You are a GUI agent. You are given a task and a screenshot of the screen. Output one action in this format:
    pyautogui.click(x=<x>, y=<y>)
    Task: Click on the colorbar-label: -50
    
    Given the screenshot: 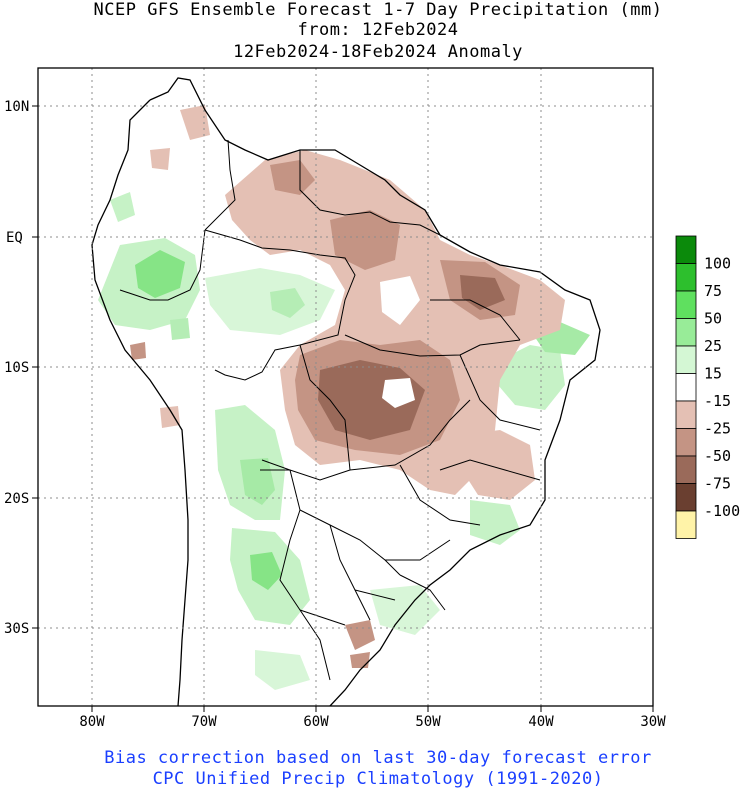 What is the action you would take?
    pyautogui.click(x=717, y=456)
    